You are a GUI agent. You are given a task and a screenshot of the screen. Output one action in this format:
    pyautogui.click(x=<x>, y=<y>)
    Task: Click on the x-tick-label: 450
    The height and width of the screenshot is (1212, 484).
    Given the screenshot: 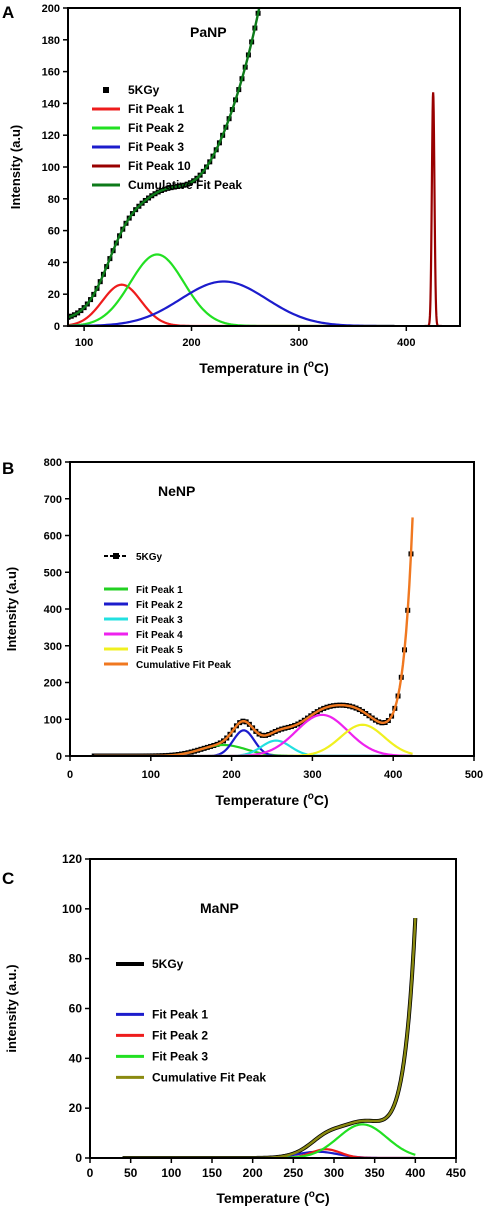 What is the action you would take?
    pyautogui.click(x=456, y=1173)
    